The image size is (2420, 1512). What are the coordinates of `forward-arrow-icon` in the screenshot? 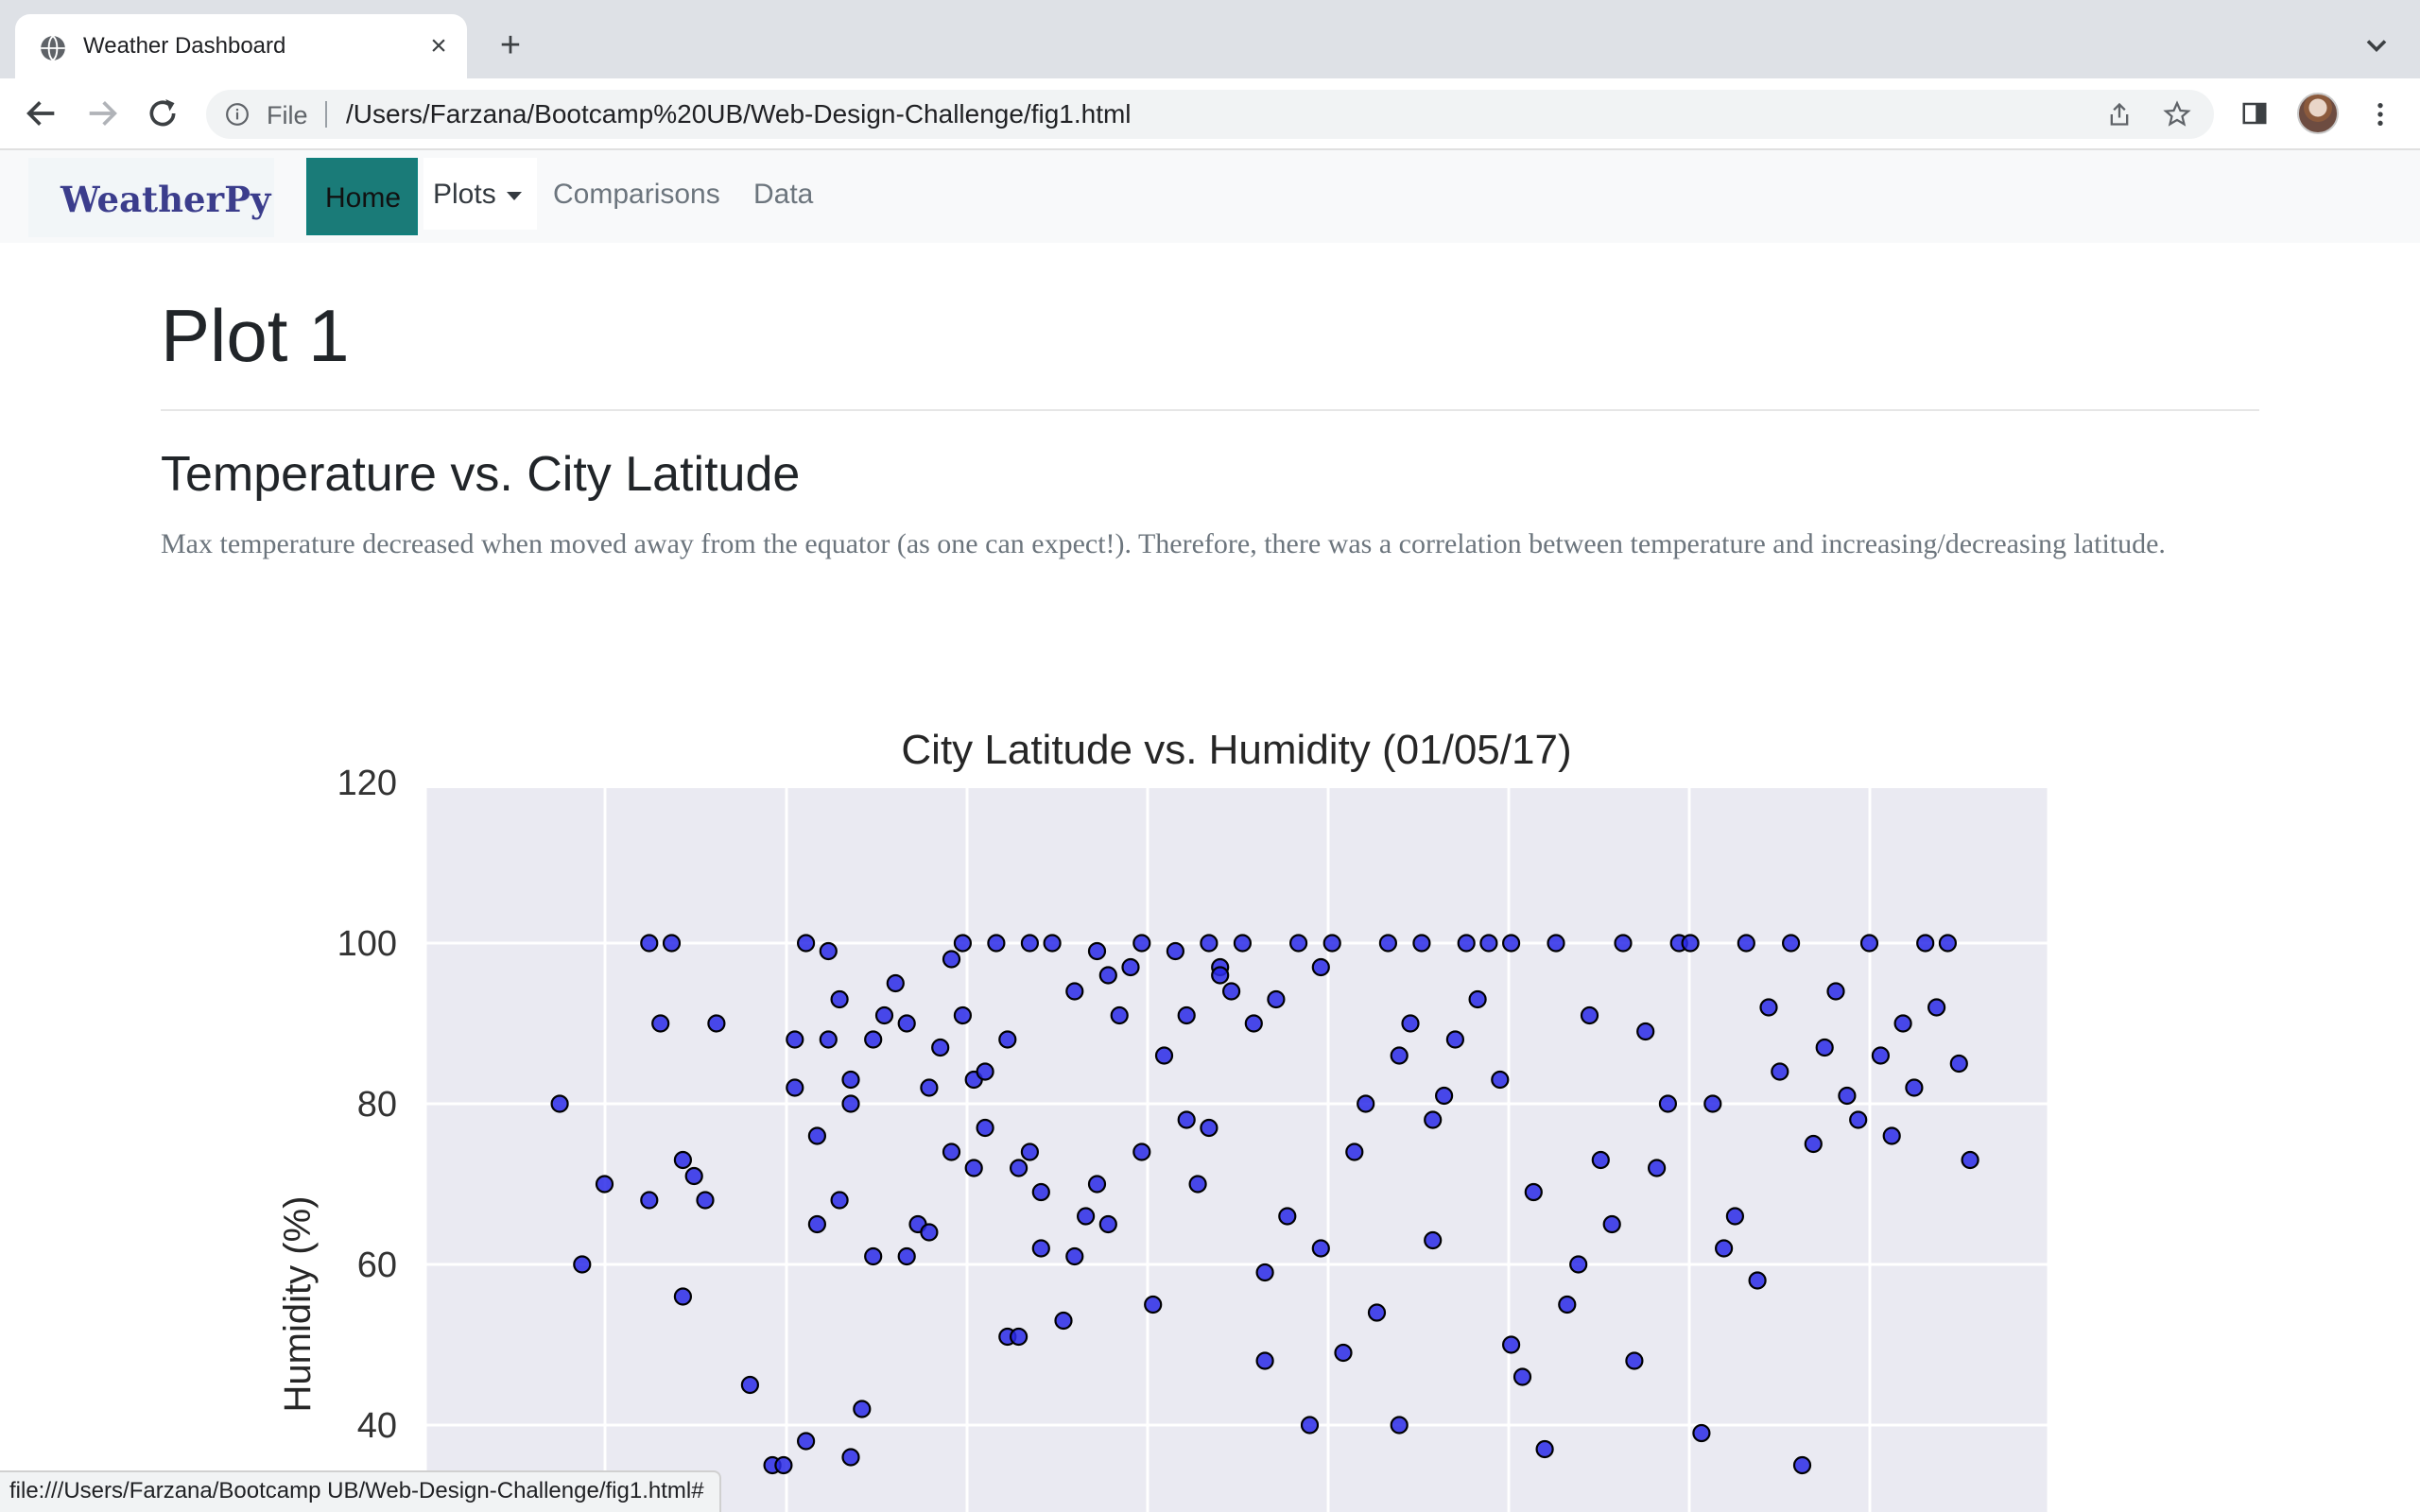 It's located at (102, 113).